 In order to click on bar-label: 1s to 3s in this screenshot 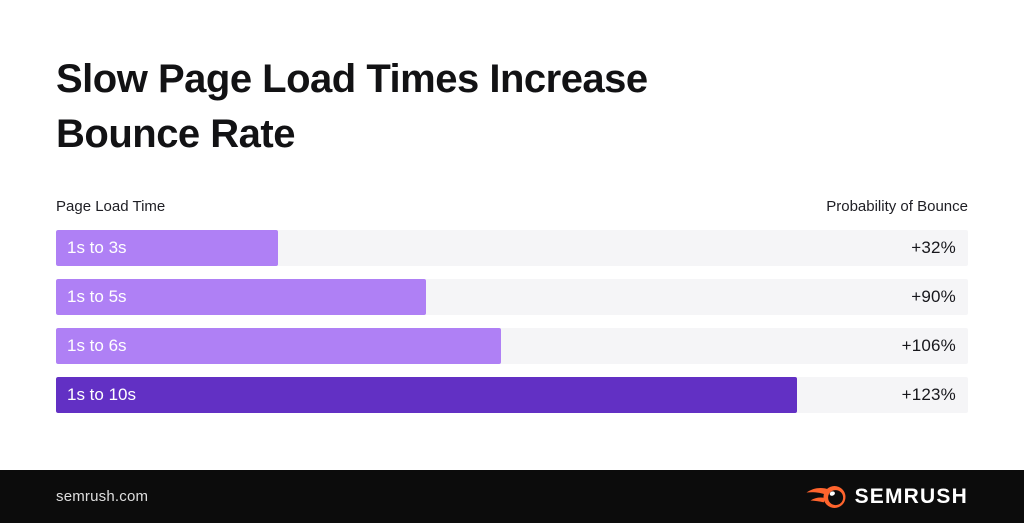, I will do `click(97, 248)`.